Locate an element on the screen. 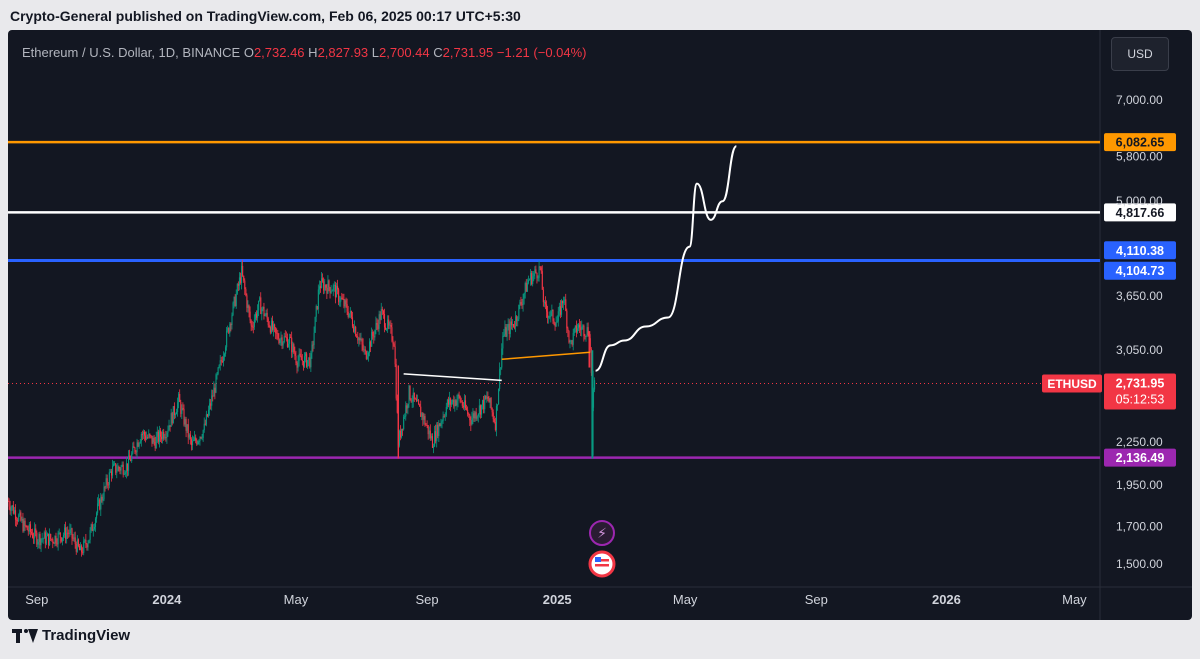 Image resolution: width=1200 pixels, height=659 pixels. y-tick-label: 1,700.00 is located at coordinates (1139, 526).